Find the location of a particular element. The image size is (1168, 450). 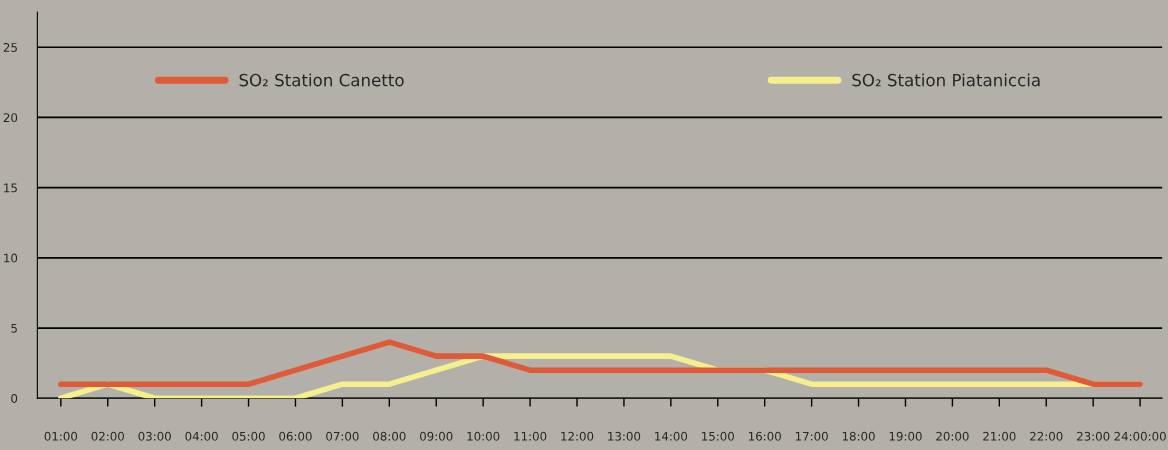

x-tick-label: 11:00 is located at coordinates (530, 436).